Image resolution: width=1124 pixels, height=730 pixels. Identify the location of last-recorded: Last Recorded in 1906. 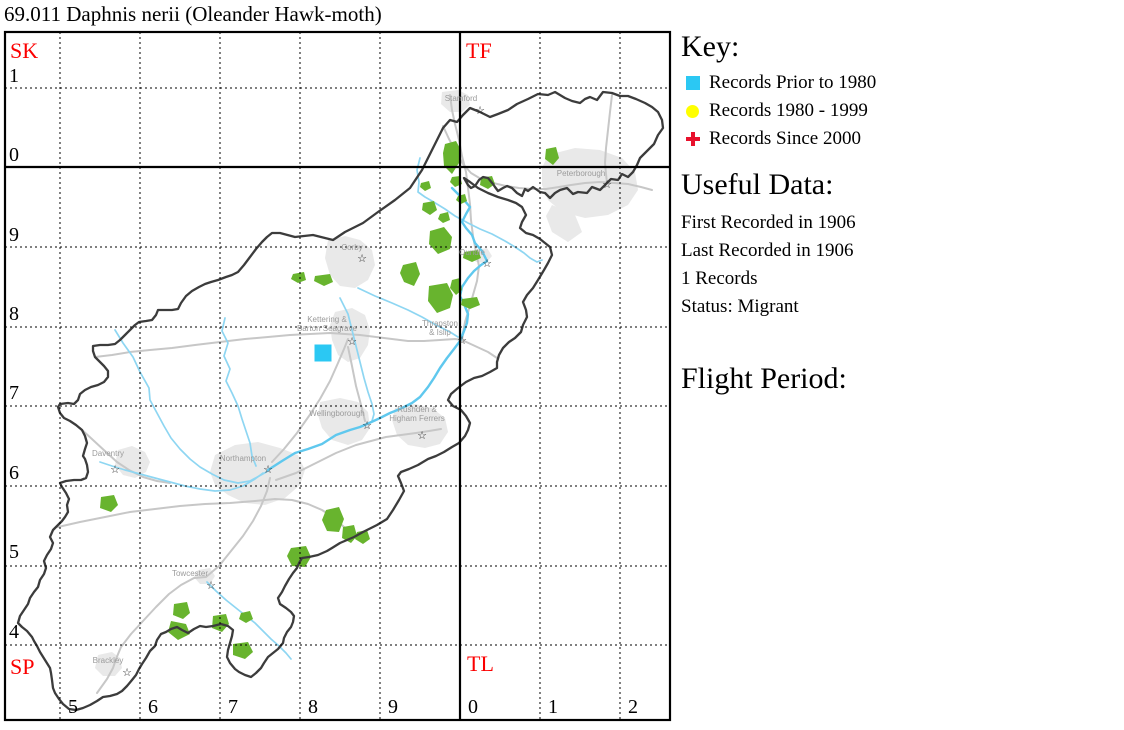
(767, 250).